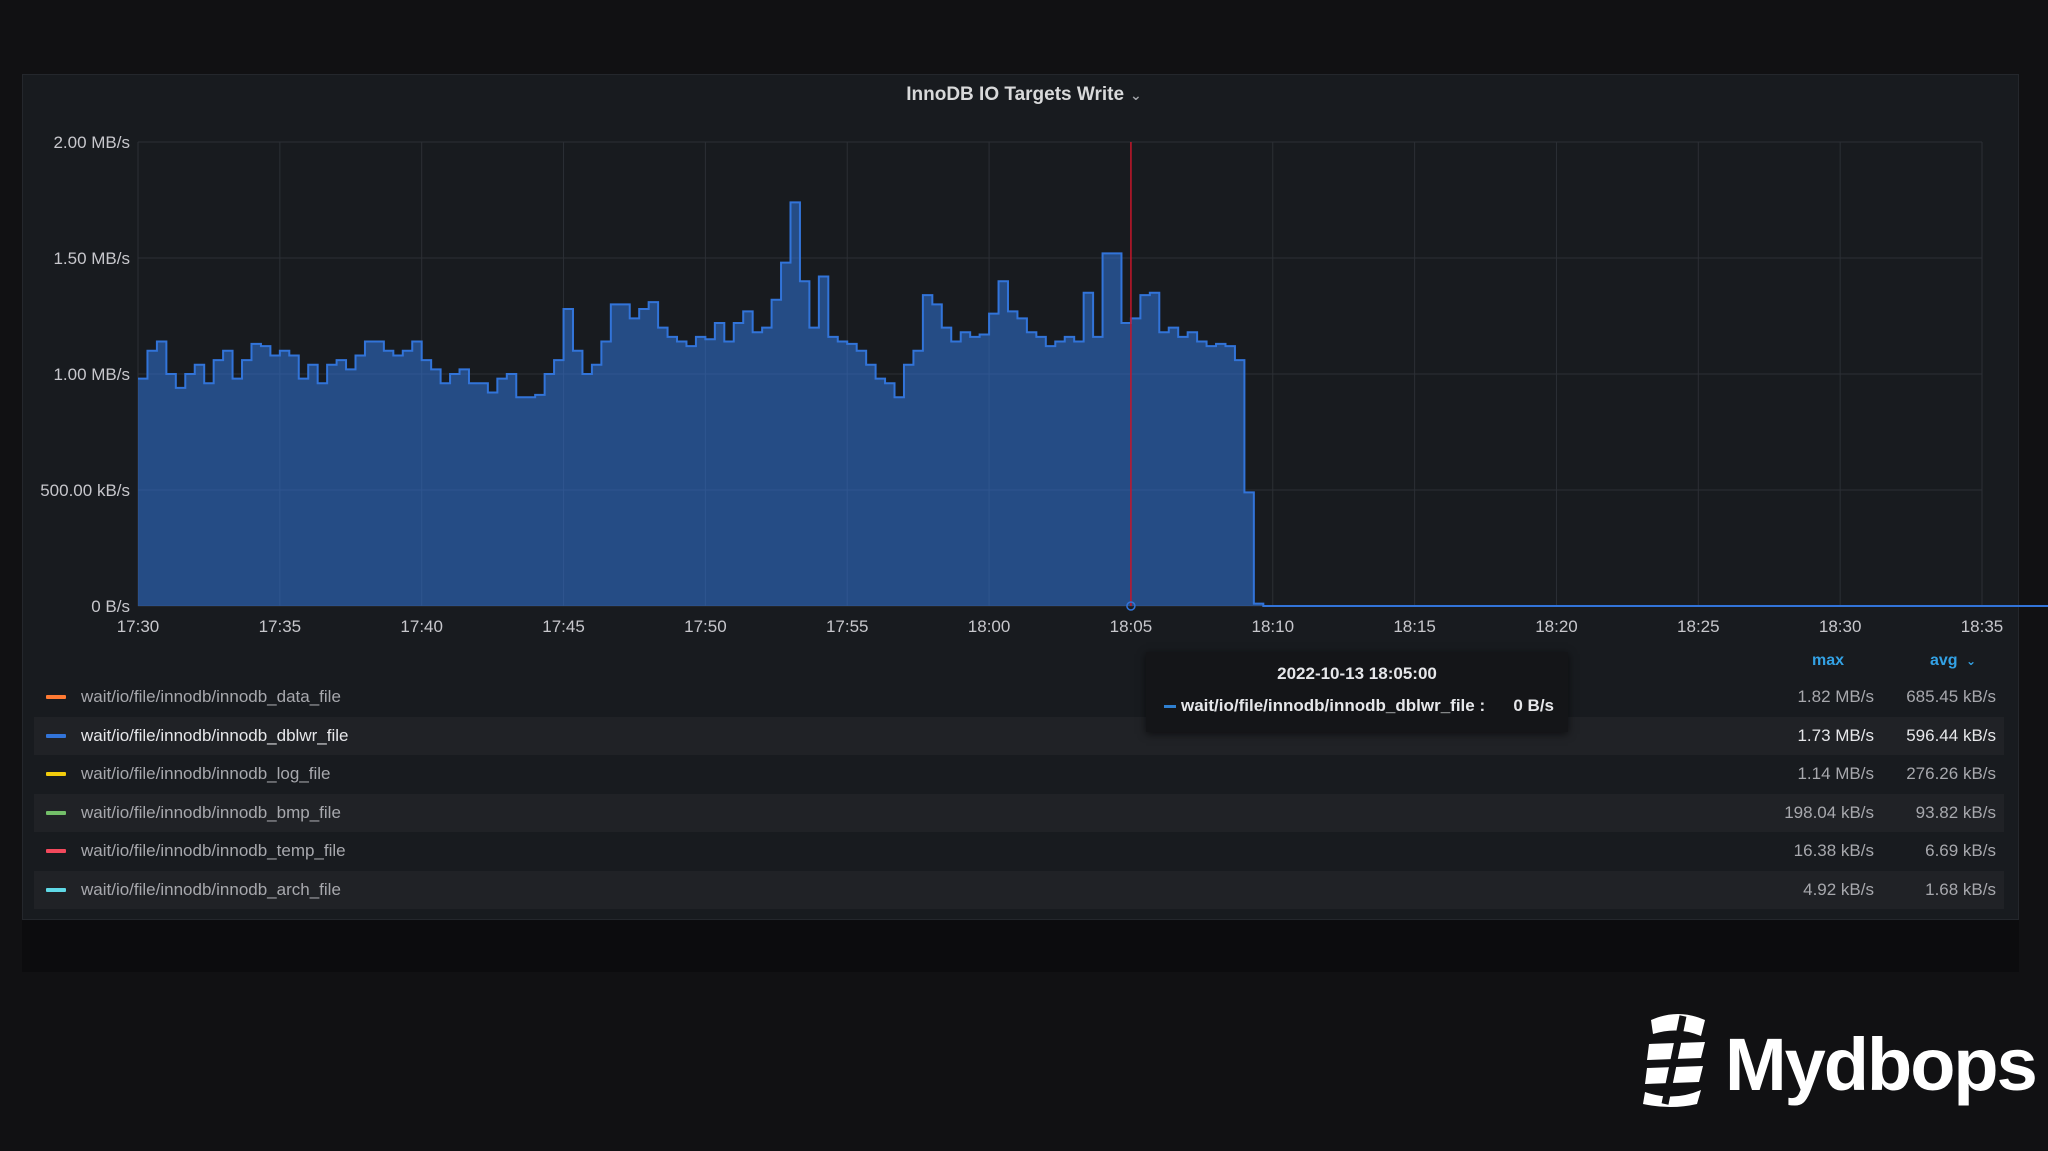 The image size is (2048, 1151). Describe the element at coordinates (1951, 696) in the screenshot. I see `legend-avg-value: 685.45 kB/s` at that location.